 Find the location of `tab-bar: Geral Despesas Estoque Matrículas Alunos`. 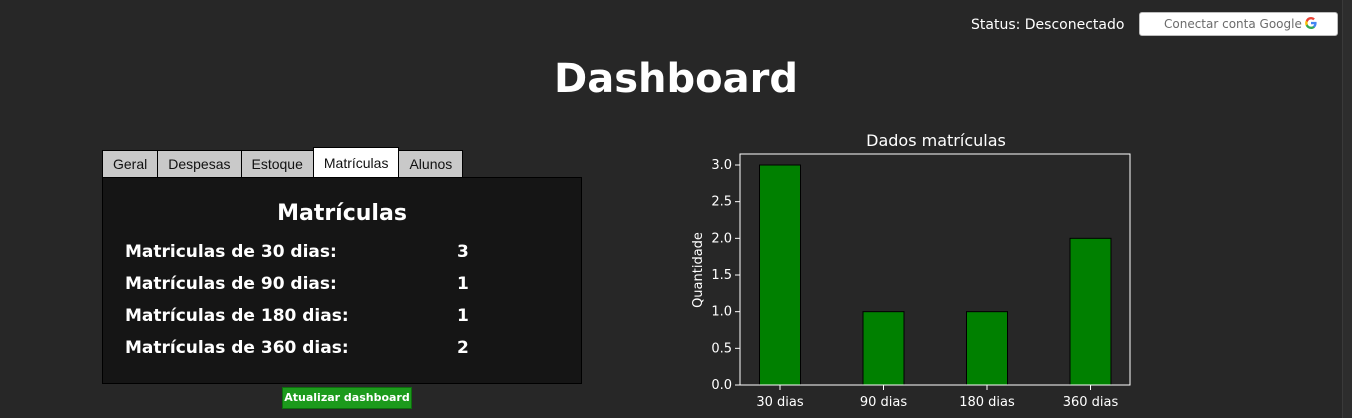

tab-bar: Geral Despesas Estoque Matrículas Alunos is located at coordinates (283, 162).